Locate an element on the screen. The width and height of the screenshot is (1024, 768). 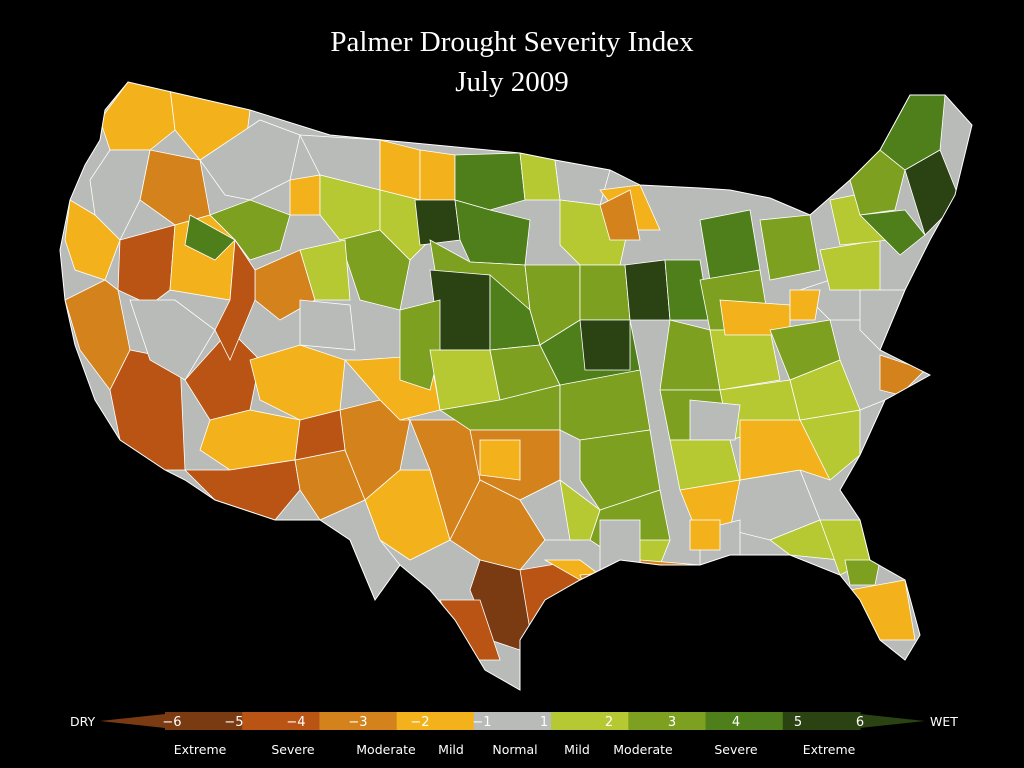
legend-tick-labels: −6 −5 −4 −3 −2 −1 1 2 3 4 5 6 is located at coordinates (513, 722).